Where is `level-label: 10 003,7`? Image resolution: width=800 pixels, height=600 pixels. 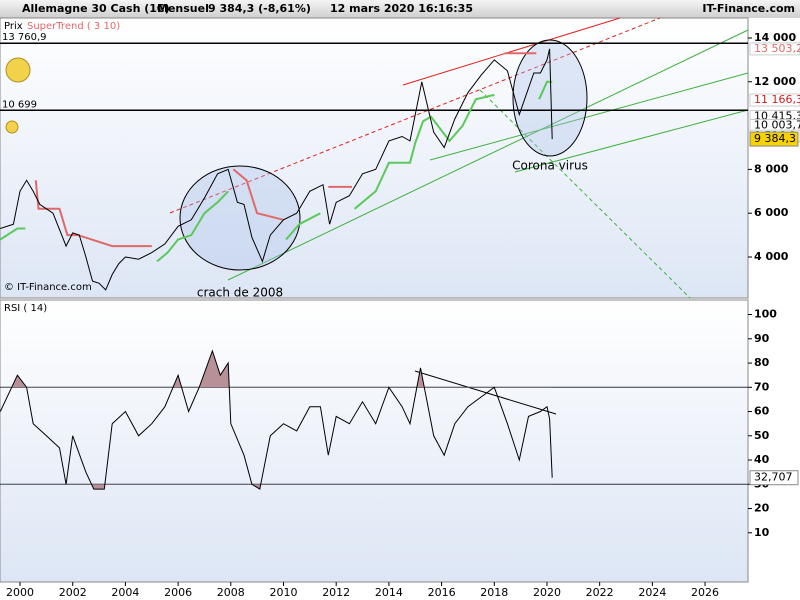 level-label: 10 003,7 is located at coordinates (777, 125).